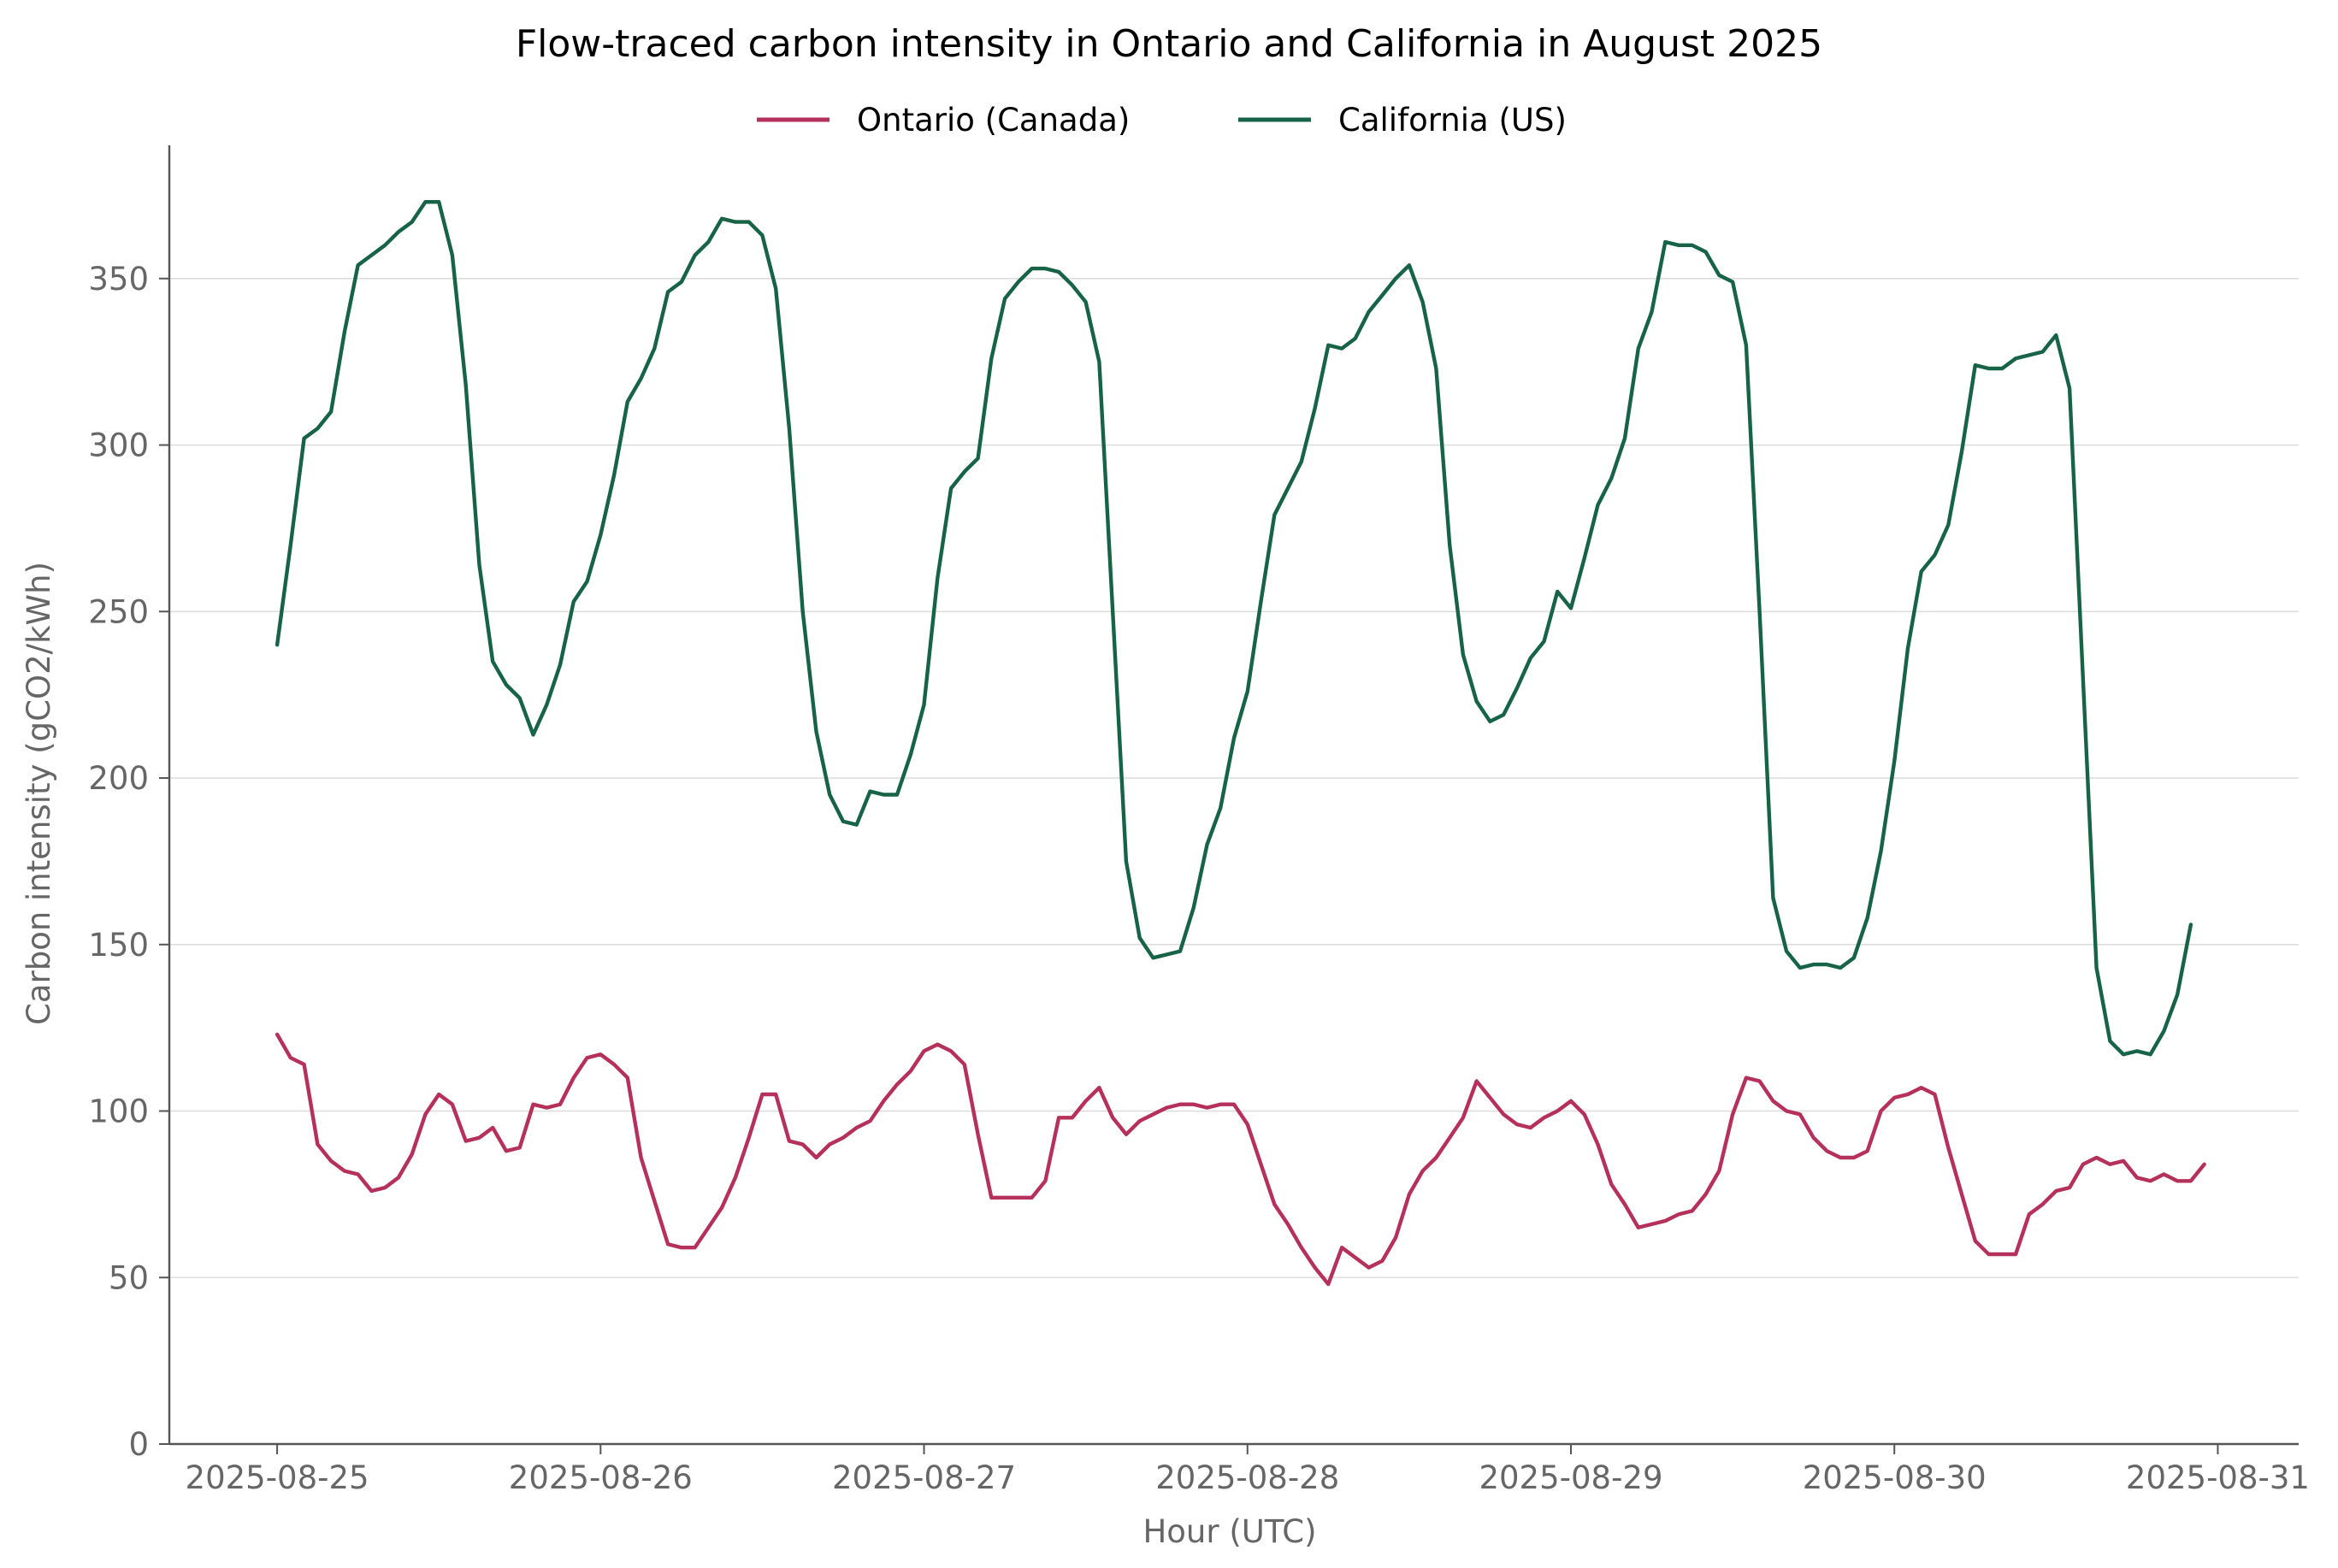 This screenshot has height=1568, width=2338. What do you see at coordinates (118, 611) in the screenshot?
I see `y-tick-label: 250` at bounding box center [118, 611].